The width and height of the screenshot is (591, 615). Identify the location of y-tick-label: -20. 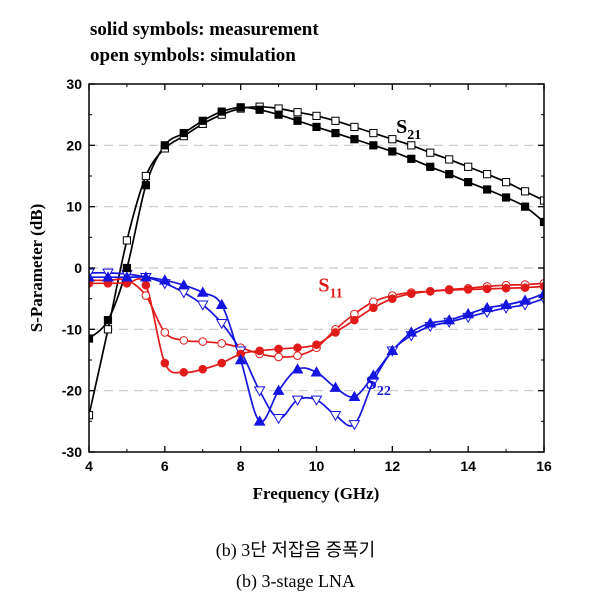
(72, 391).